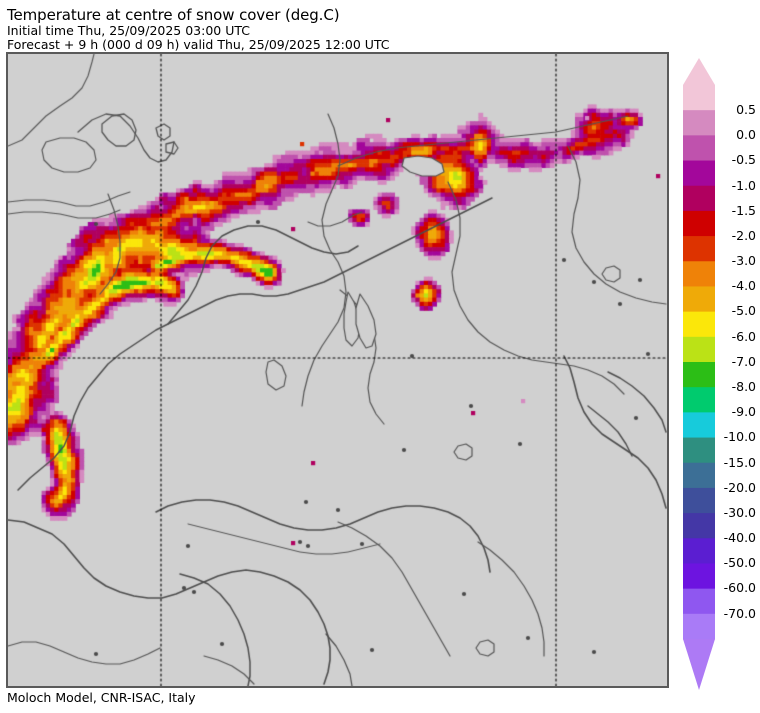  I want to click on initial-time-label: Initial time Thu, 25/09/2025 03:00 UTC, so click(128, 30).